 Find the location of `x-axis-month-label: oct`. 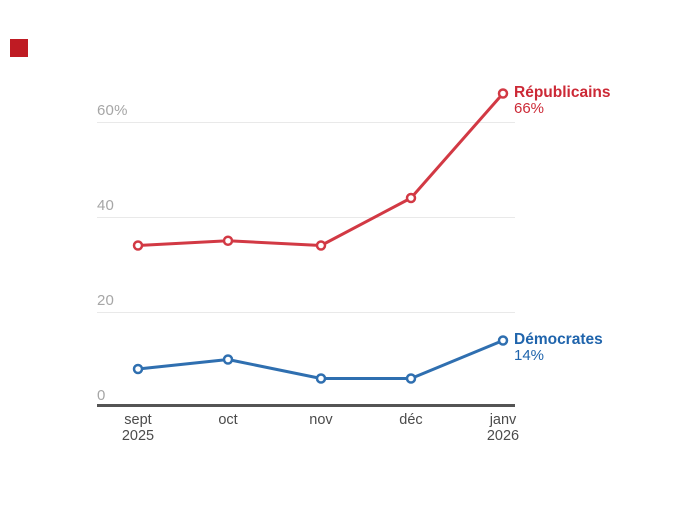

x-axis-month-label: oct is located at coordinates (228, 420).